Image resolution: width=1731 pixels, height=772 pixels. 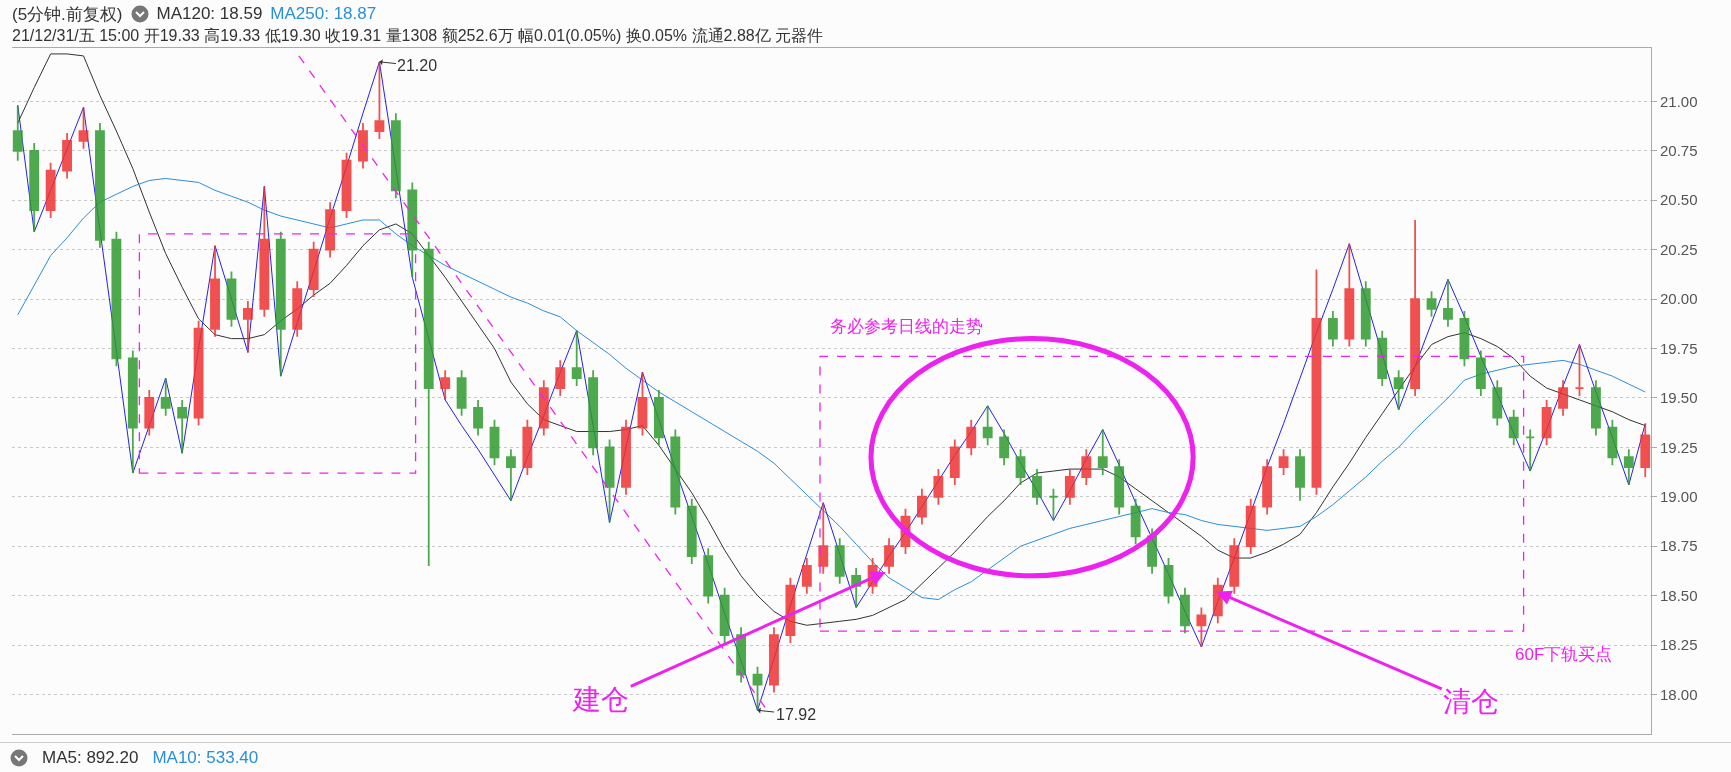 What do you see at coordinates (1679, 497) in the screenshot?
I see `y-tick-label: 19.00` at bounding box center [1679, 497].